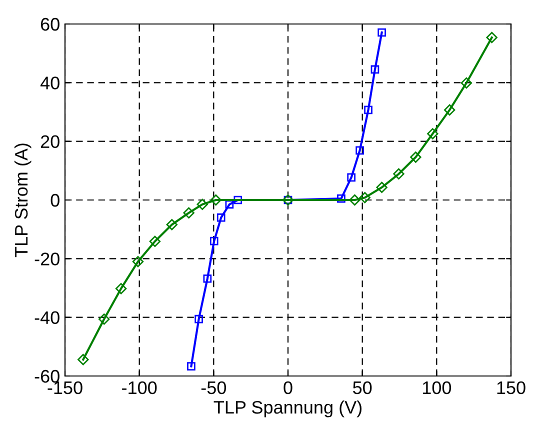 The height and width of the screenshot is (421, 545). What do you see at coordinates (213, 387) in the screenshot?
I see `x-tick-label: -50` at bounding box center [213, 387].